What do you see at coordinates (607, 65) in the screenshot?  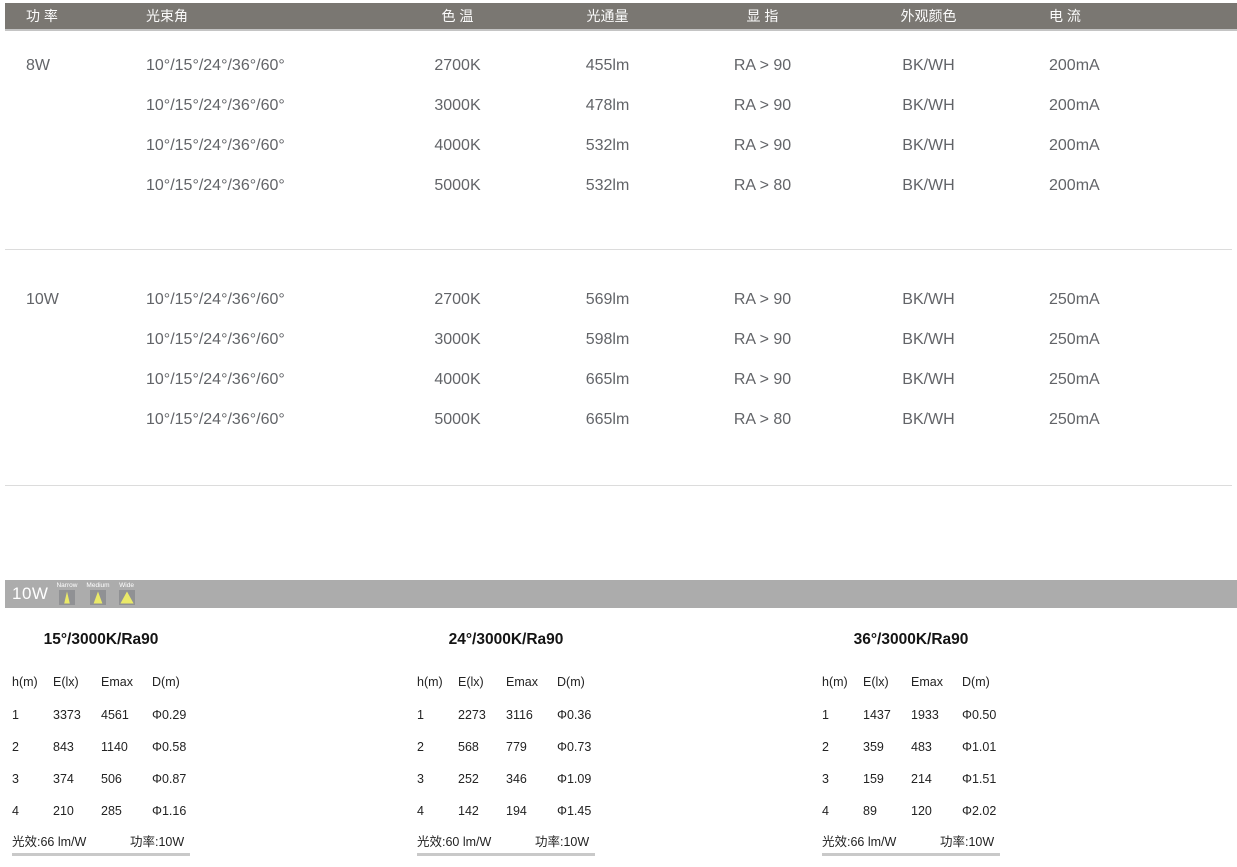 I see `flux-cell: 455lm` at bounding box center [607, 65].